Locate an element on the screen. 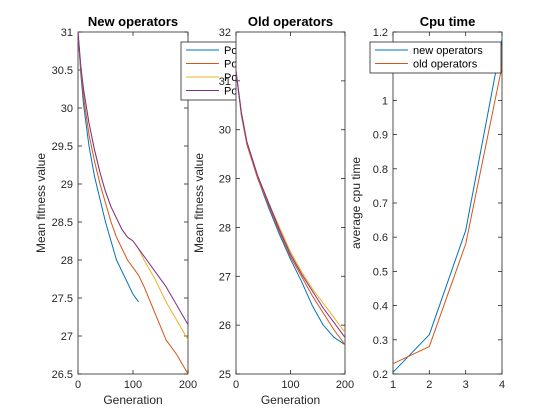 The width and height of the screenshot is (560, 420). y-tick-label: 1.2 is located at coordinates (380, 33).